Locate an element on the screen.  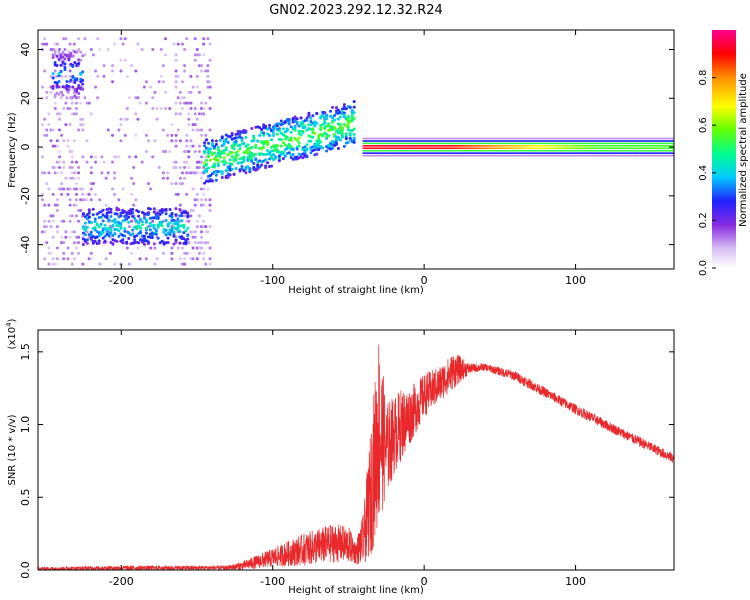
y-tick-label: -40 is located at coordinates (25, 245).